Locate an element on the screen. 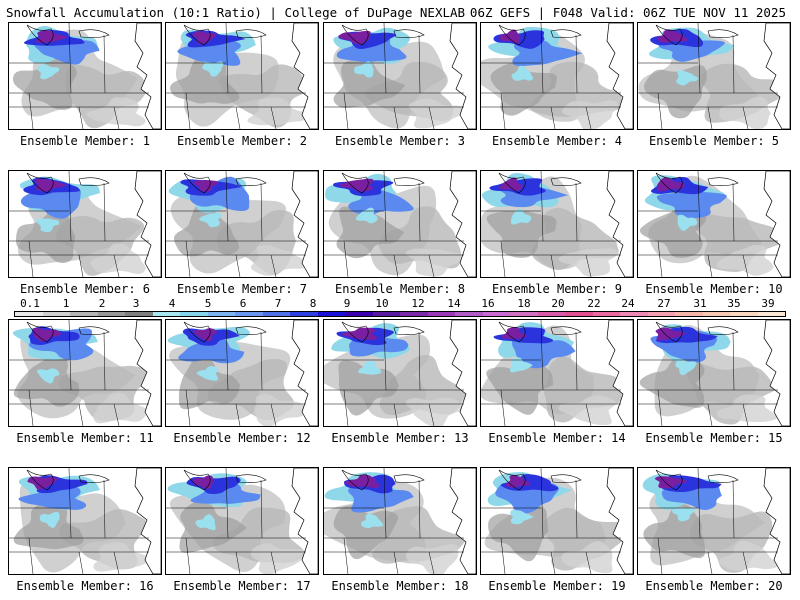  ensemble-member-label: Ensemble Member: 4 is located at coordinates (557, 141).